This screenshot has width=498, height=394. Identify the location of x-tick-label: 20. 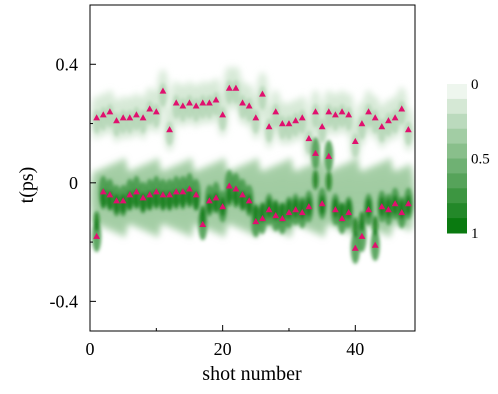
(223, 349).